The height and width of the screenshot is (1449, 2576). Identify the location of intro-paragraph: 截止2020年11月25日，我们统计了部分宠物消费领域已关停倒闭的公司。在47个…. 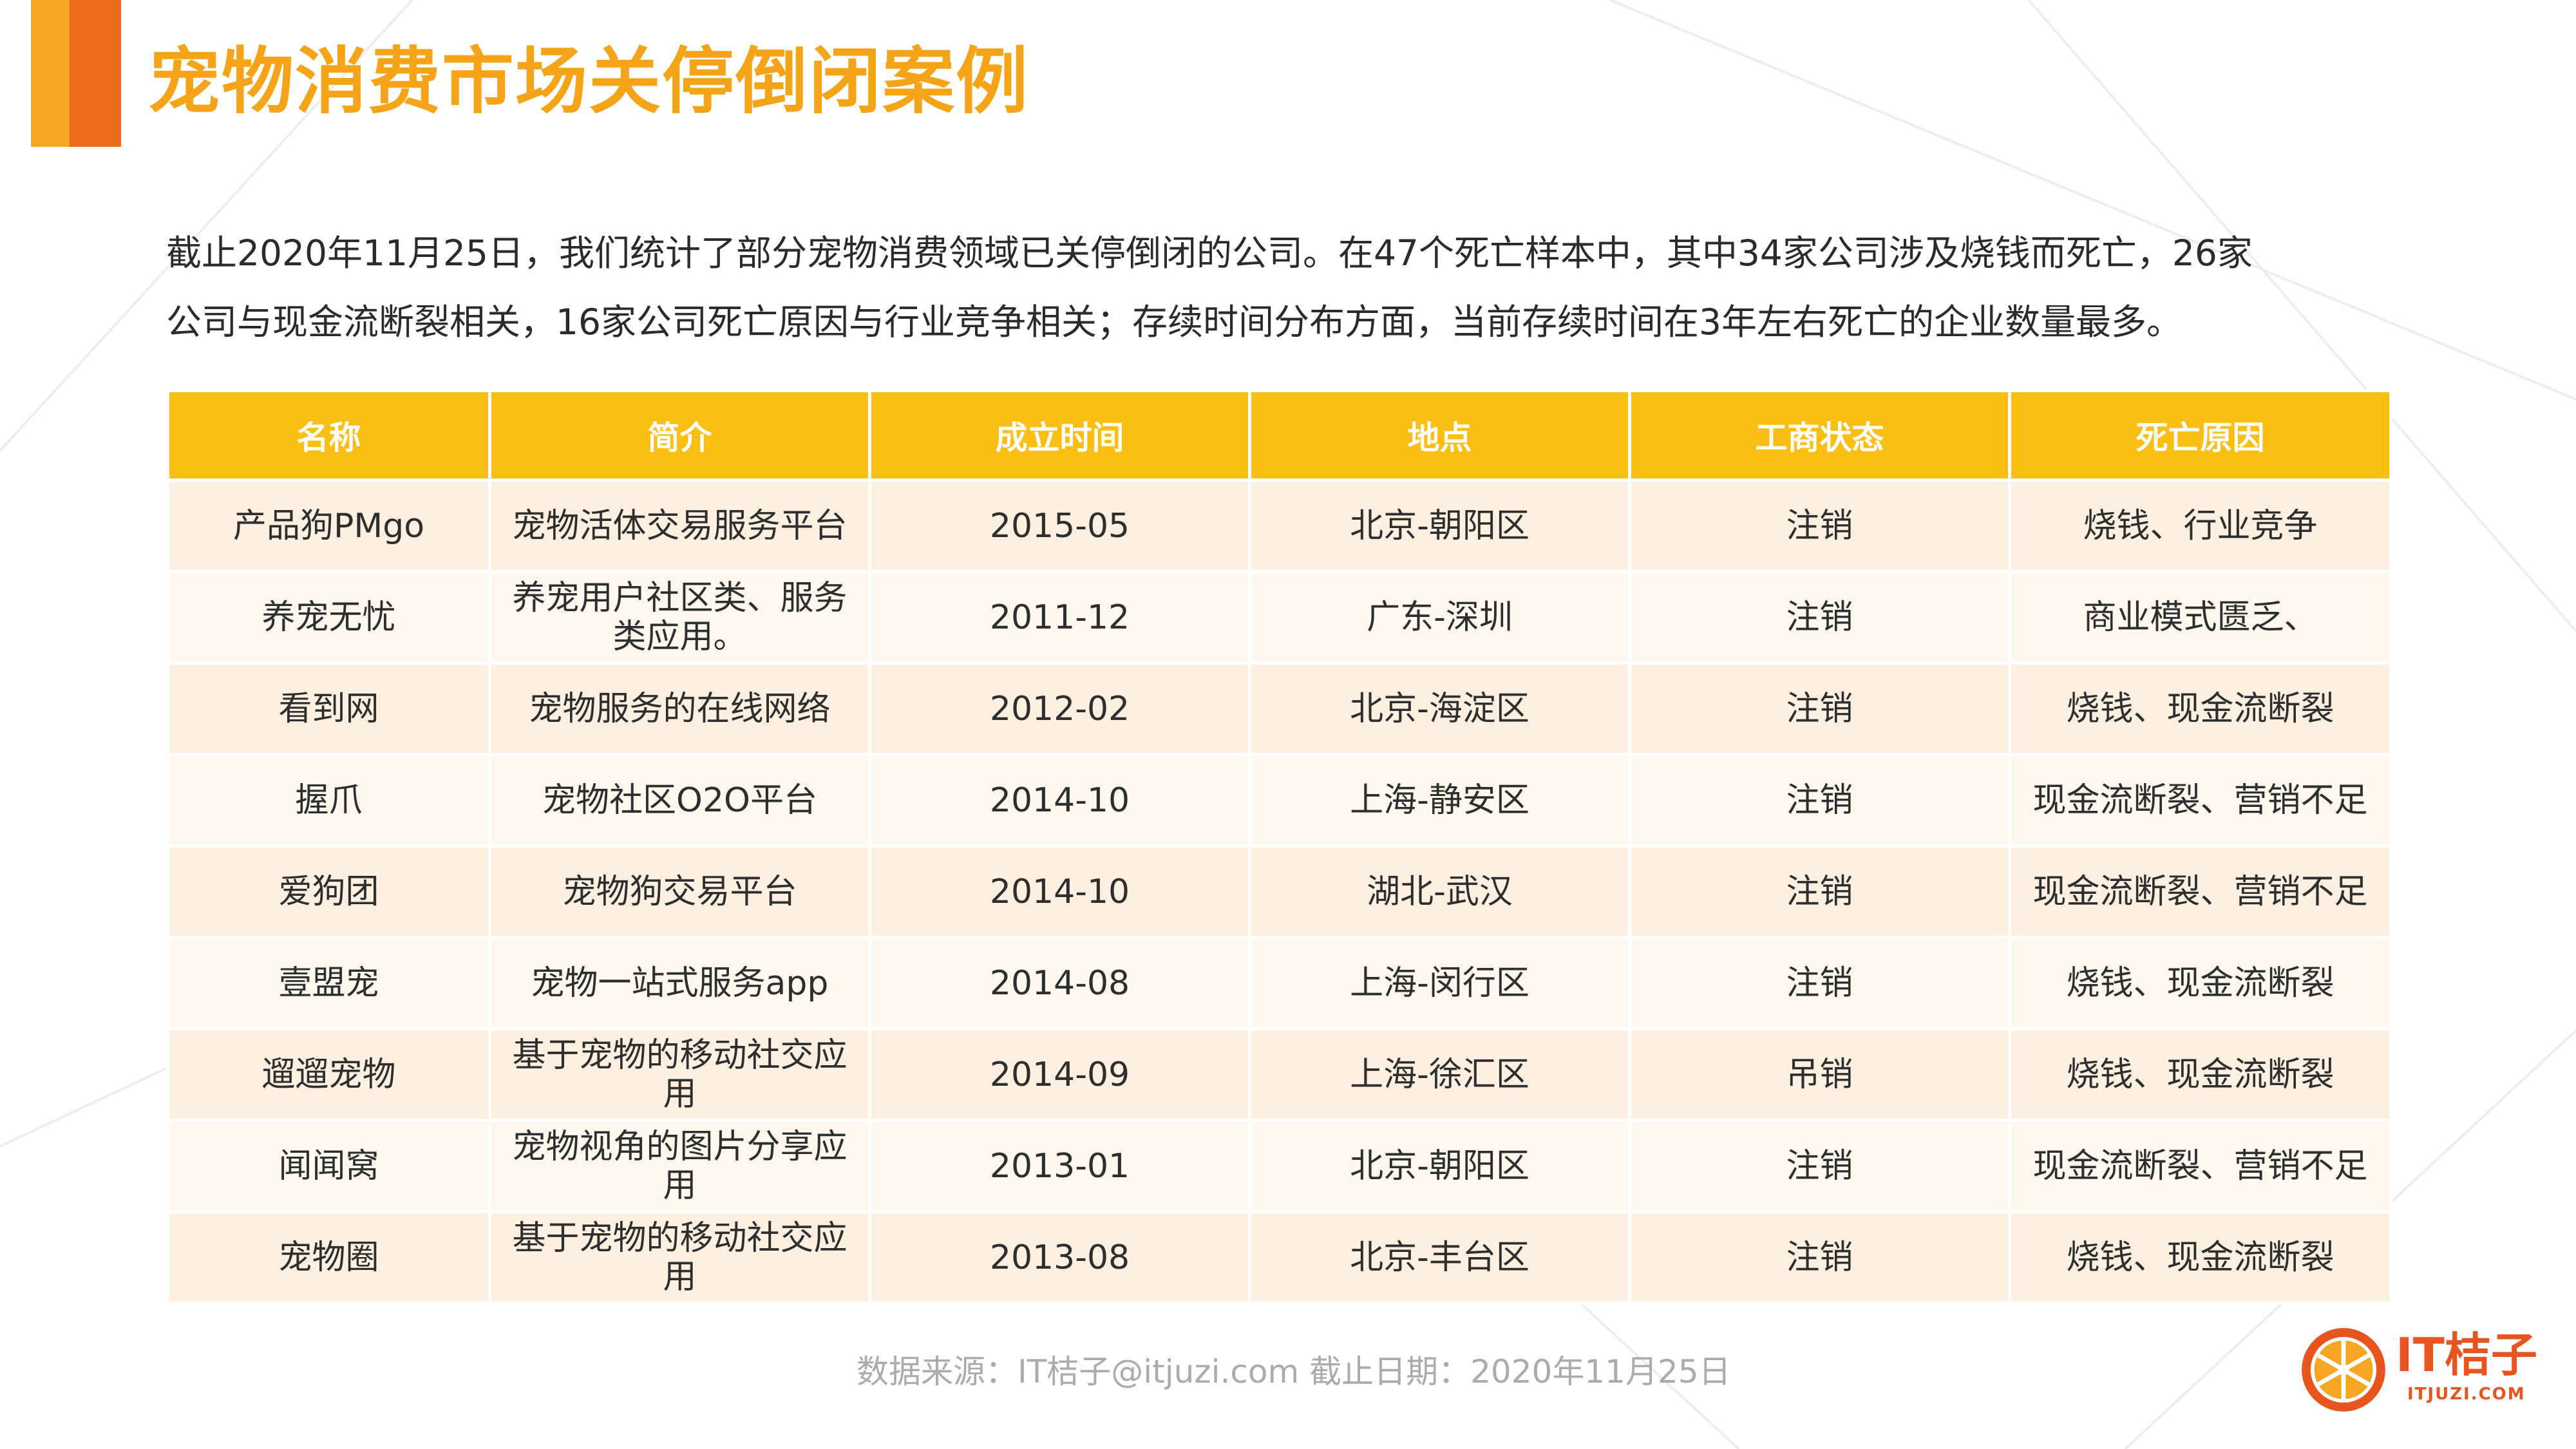
(1274, 288).